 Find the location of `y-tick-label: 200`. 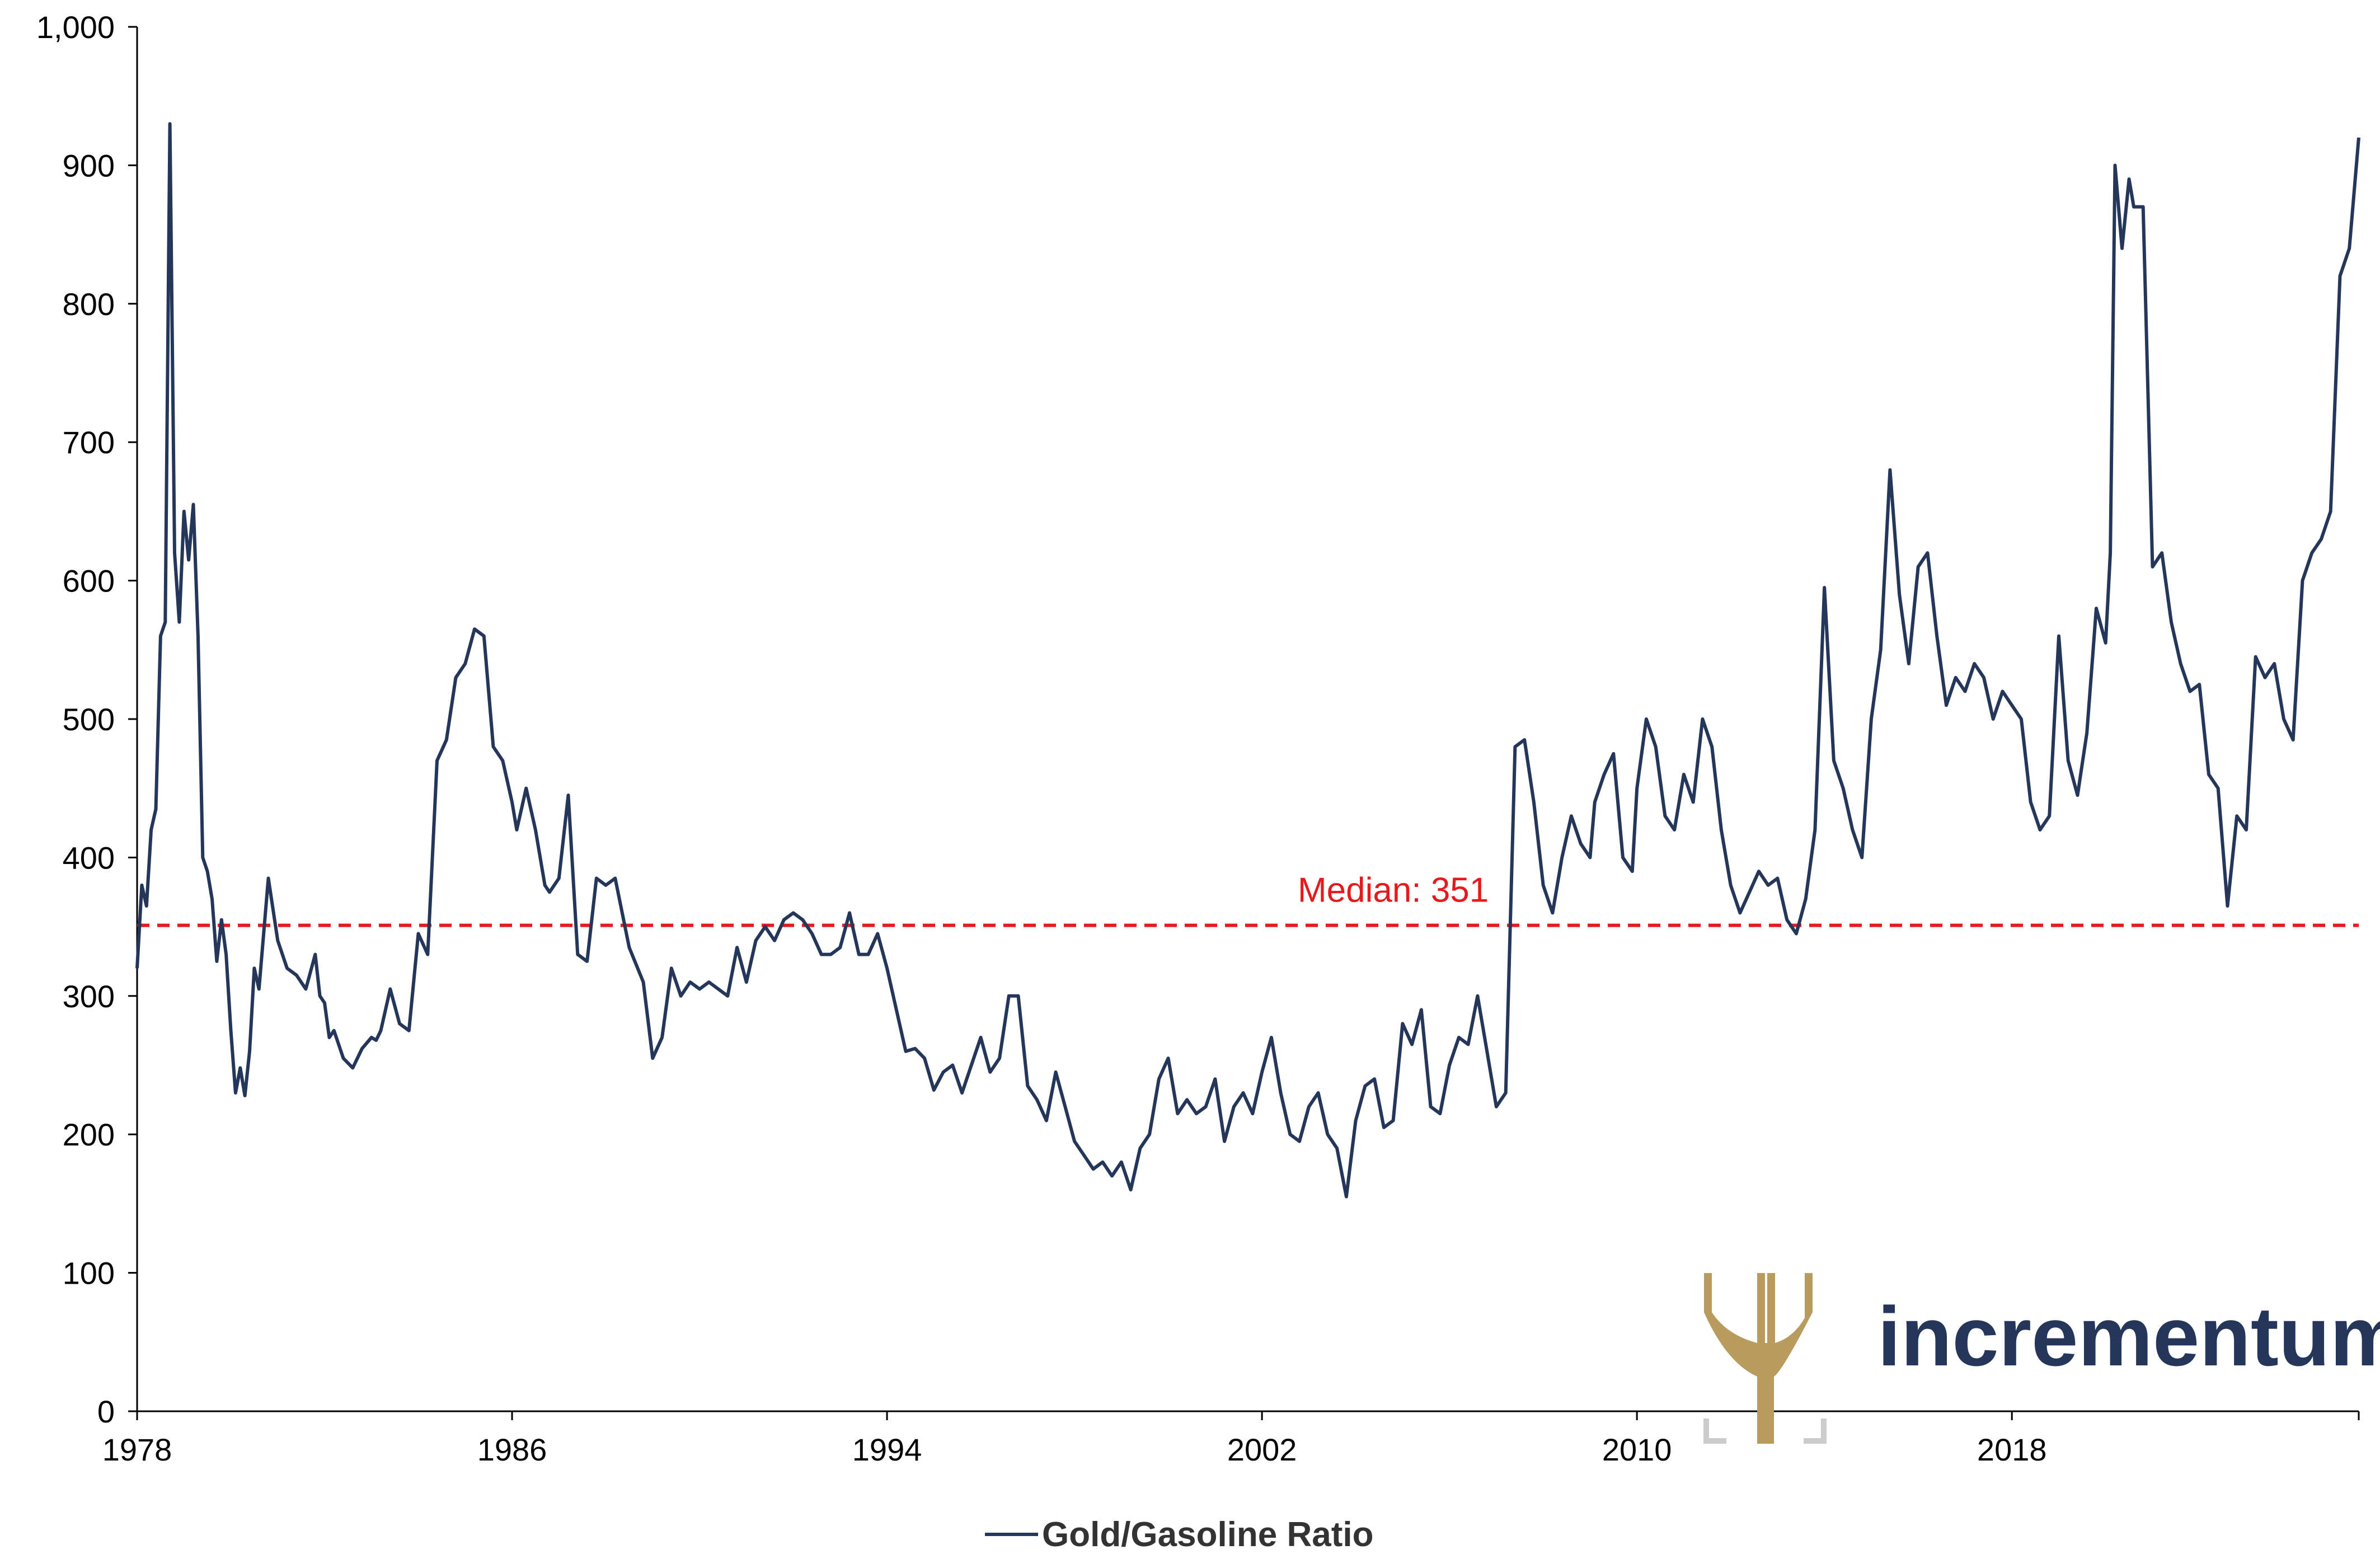

y-tick-label: 200 is located at coordinates (89, 1134).